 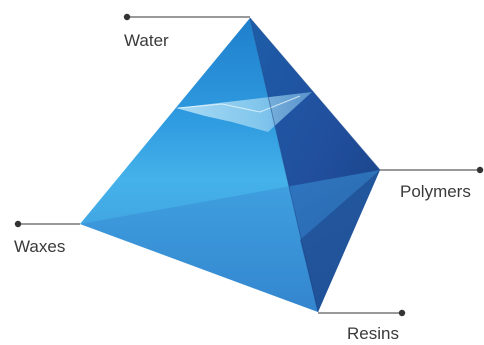 What do you see at coordinates (432, 170) in the screenshot?
I see `leader-polymers` at bounding box center [432, 170].